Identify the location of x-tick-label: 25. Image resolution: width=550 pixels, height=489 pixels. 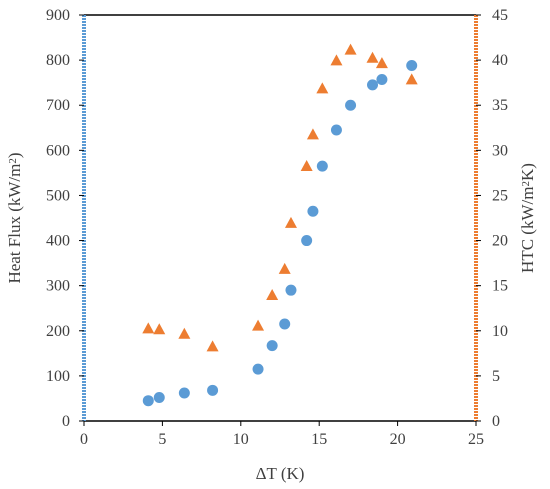
(476, 439).